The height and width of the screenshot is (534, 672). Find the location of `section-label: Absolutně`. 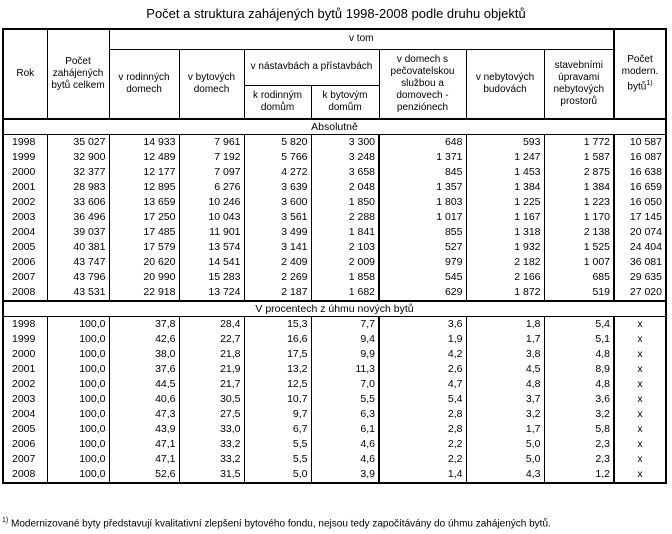

section-label: Absolutně is located at coordinates (334, 126).